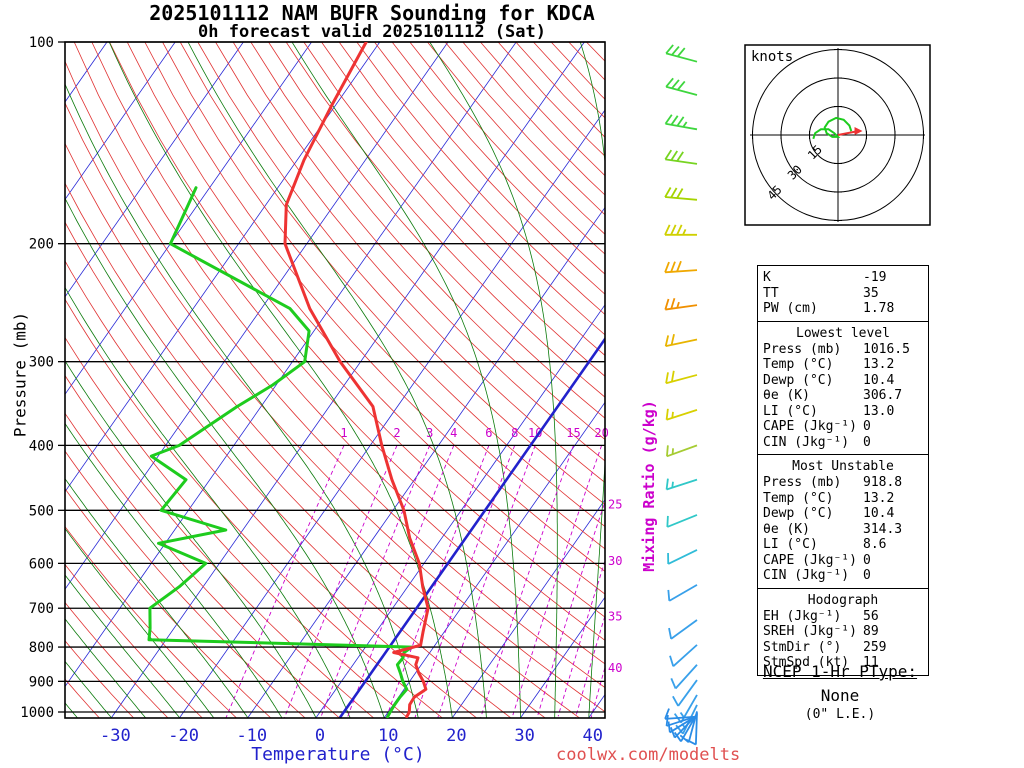 This screenshot has width=1024, height=768. What do you see at coordinates (615, 504) in the screenshot?
I see `svg-text: 25` at bounding box center [615, 504].